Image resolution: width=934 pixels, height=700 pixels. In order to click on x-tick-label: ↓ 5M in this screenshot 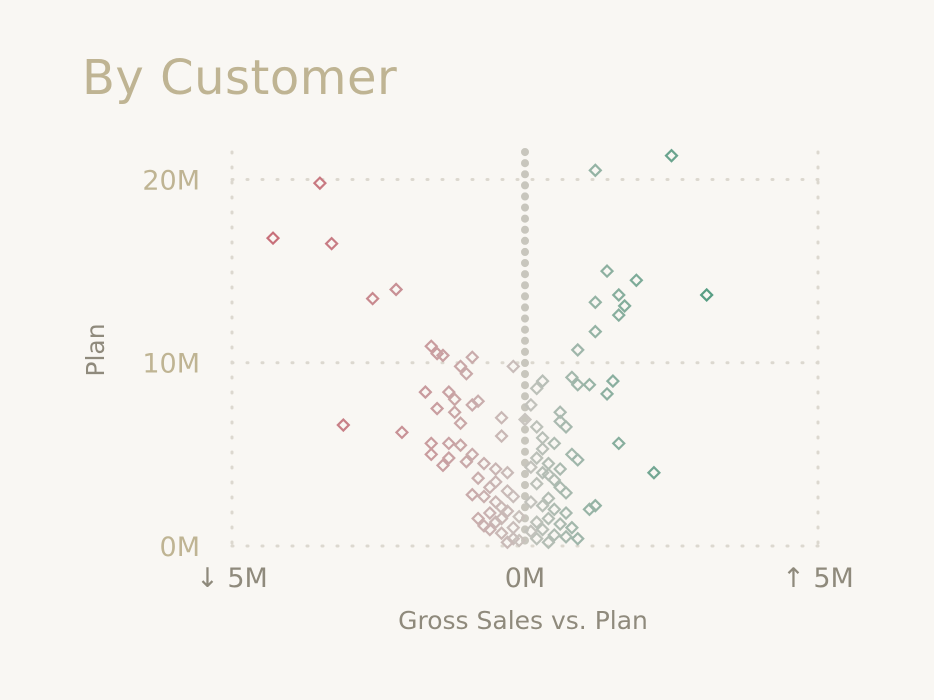, I will do `click(232, 578)`.